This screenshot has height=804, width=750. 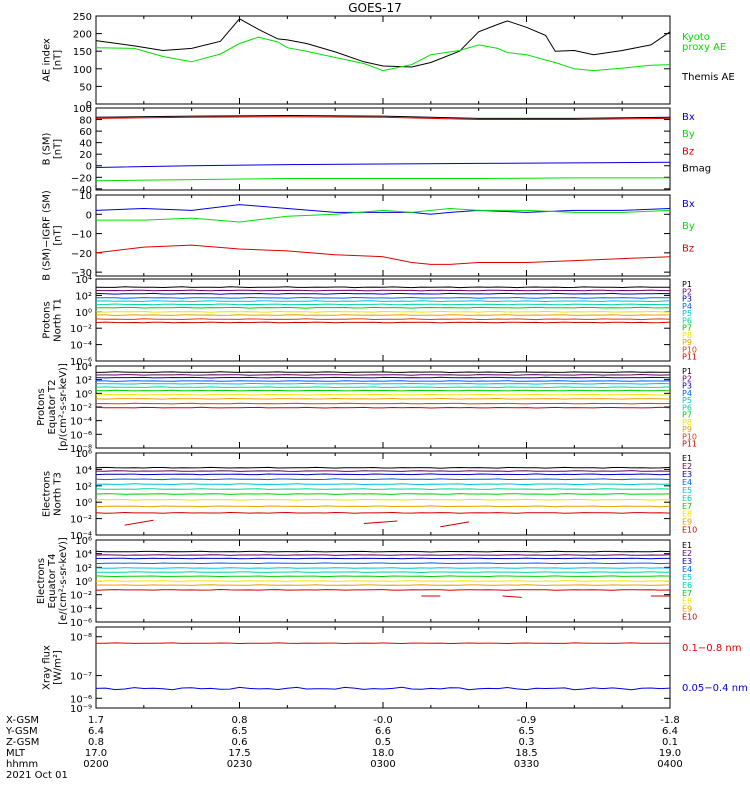 I want to click on legend-e9: E9, so click(x=687, y=522).